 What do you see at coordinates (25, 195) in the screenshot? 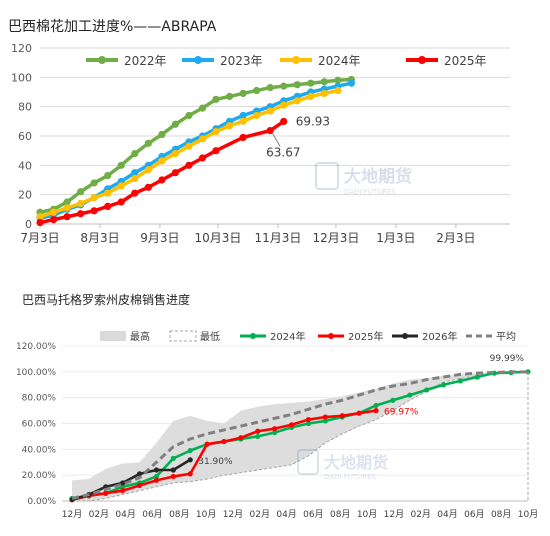
I see `y-tick-label: 20` at bounding box center [25, 195].